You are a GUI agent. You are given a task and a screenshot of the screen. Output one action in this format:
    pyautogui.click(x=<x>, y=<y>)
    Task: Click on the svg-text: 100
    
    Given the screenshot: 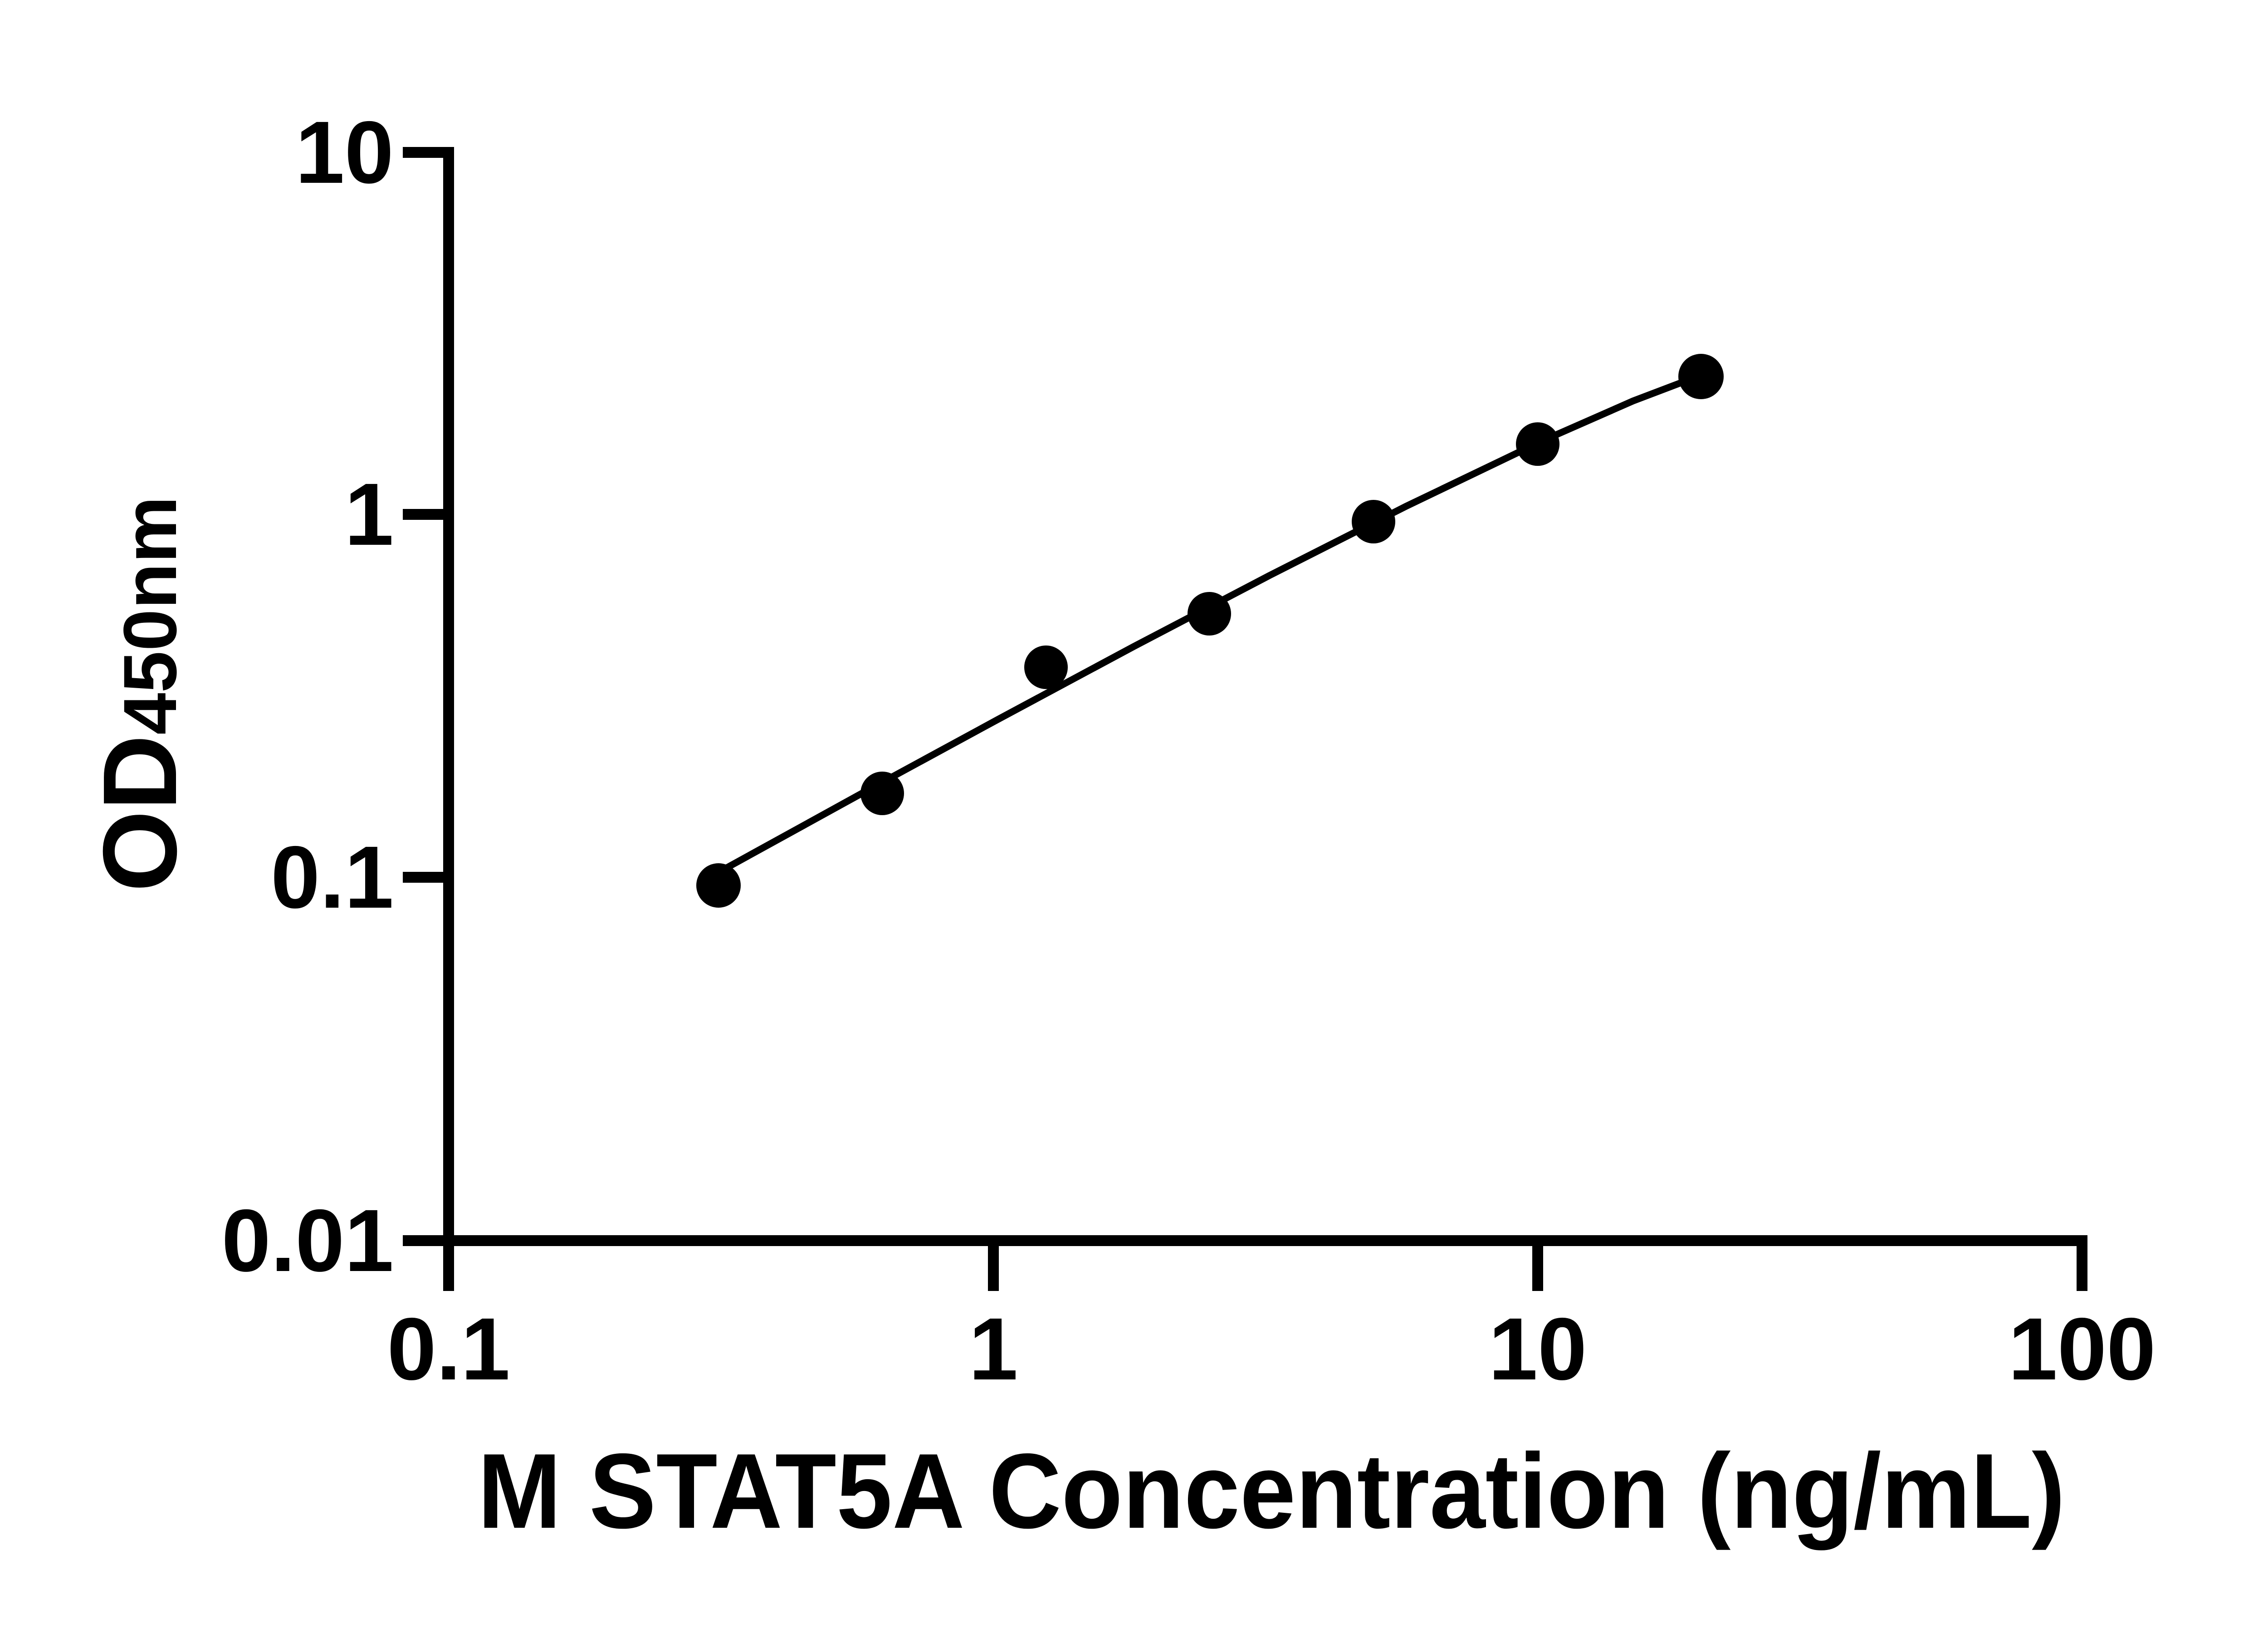 What is the action you would take?
    pyautogui.click(x=2082, y=1349)
    